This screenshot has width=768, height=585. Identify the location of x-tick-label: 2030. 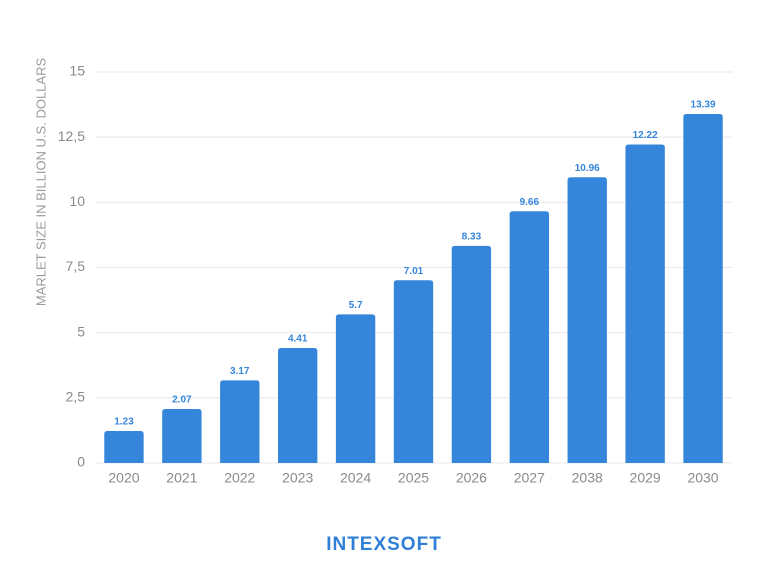
(702, 478).